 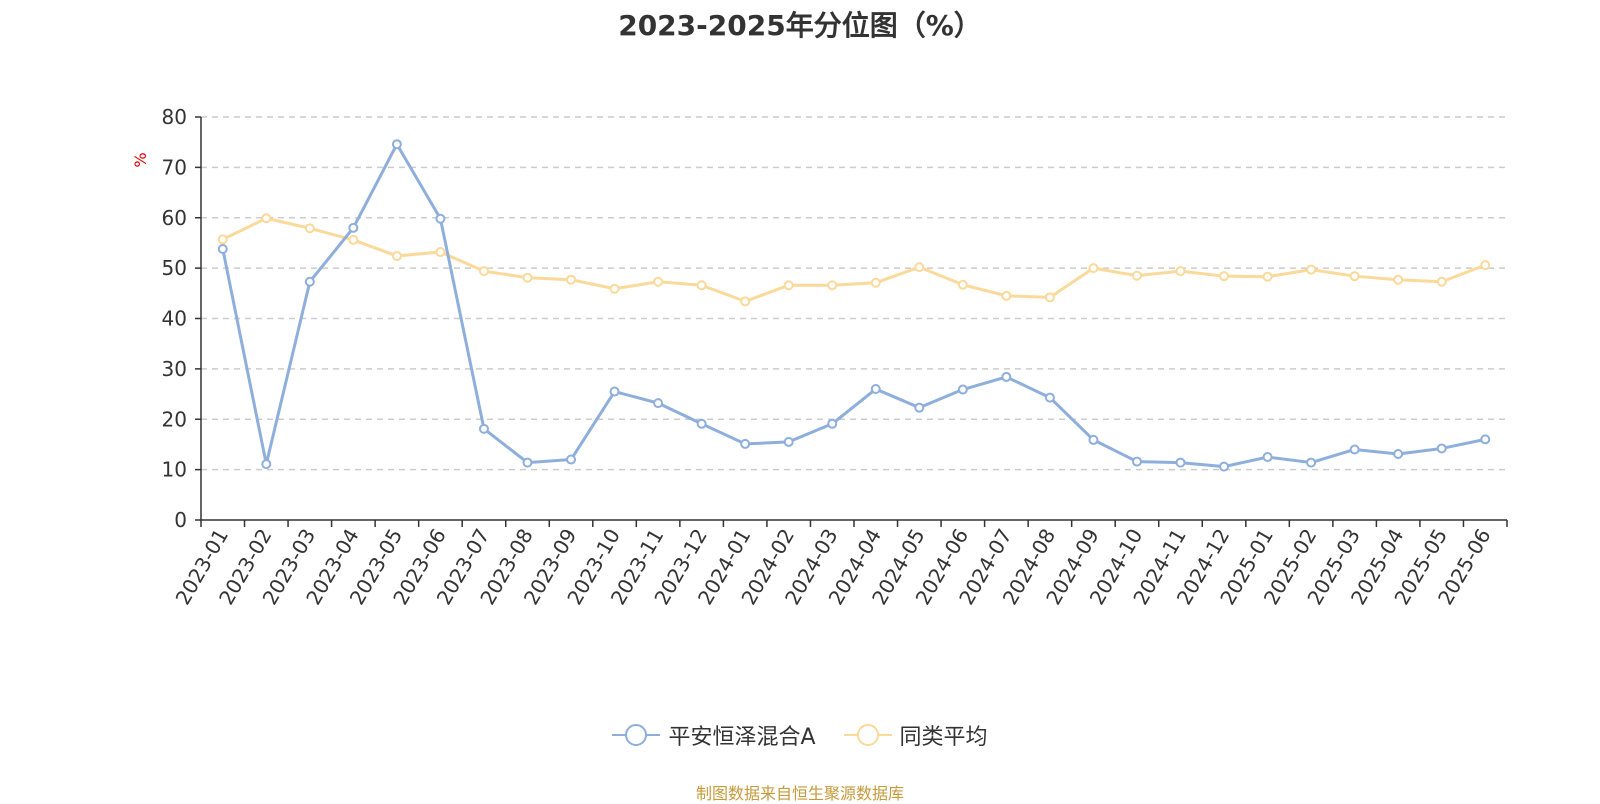 I want to click on y-tick-label: 10, so click(x=174, y=470).